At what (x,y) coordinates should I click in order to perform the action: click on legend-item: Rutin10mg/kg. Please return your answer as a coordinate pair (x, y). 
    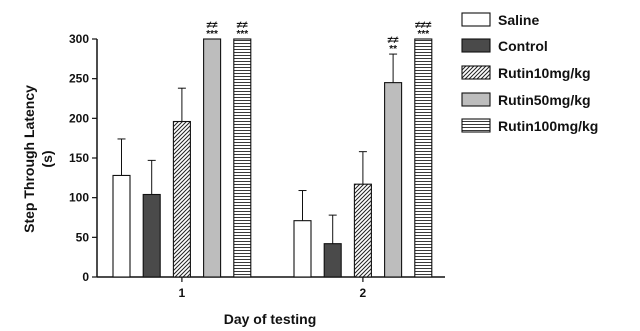
    Looking at the image, I should click on (526, 73).